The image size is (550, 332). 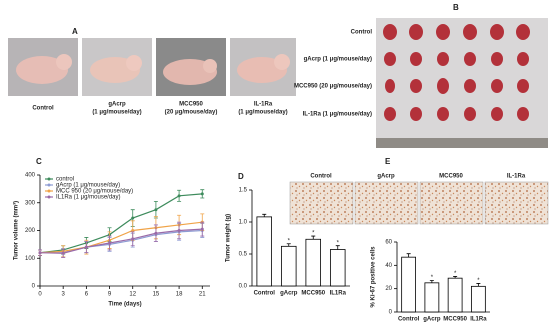 What do you see at coordinates (337, 115) in the screenshot?
I see `row-label: IL-1Ra (1 μg/mouse/day)` at bounding box center [337, 115].